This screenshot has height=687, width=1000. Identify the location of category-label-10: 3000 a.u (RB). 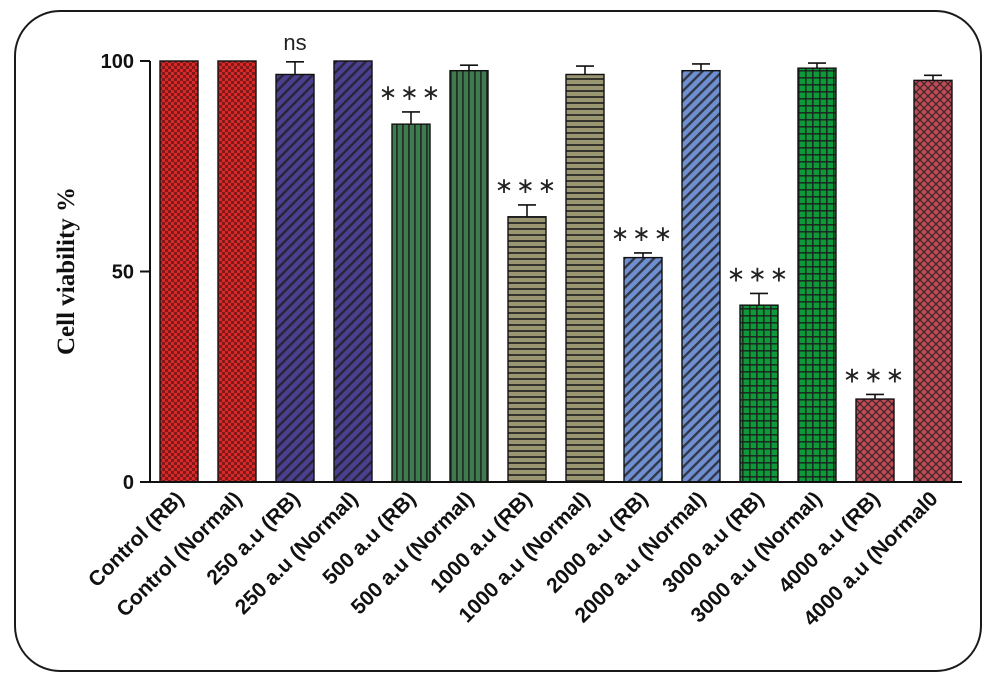
(713, 542).